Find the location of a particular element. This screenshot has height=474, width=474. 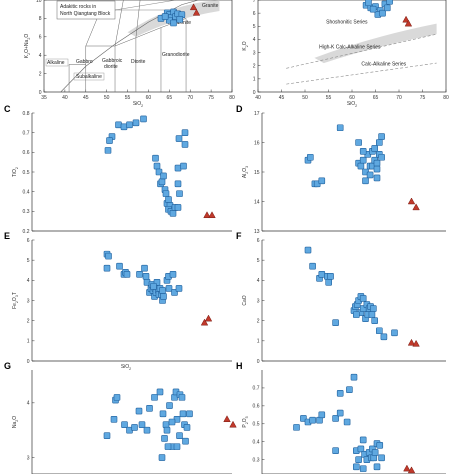

field-label-granite: Granite is located at coordinates (210, 6).